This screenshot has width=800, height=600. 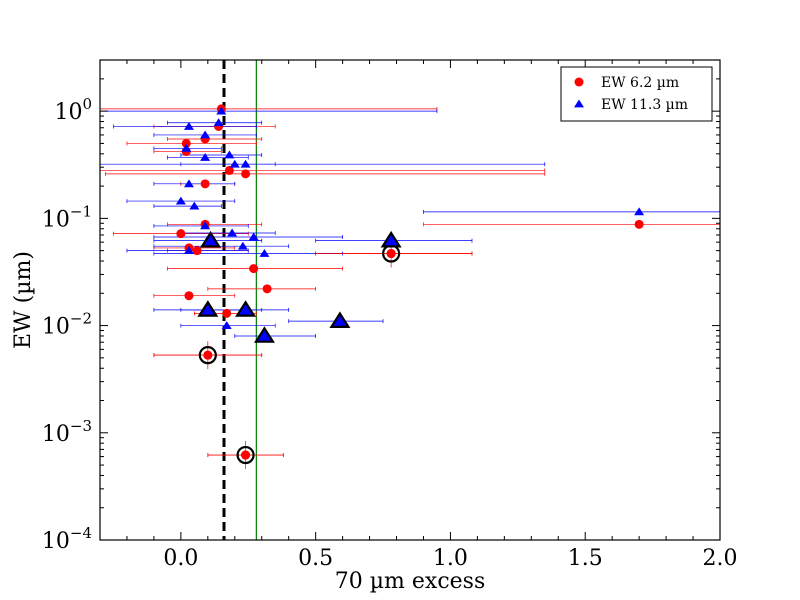 What do you see at coordinates (23, 300) in the screenshot?
I see `y-axis-label: EW (µm)` at bounding box center [23, 300].